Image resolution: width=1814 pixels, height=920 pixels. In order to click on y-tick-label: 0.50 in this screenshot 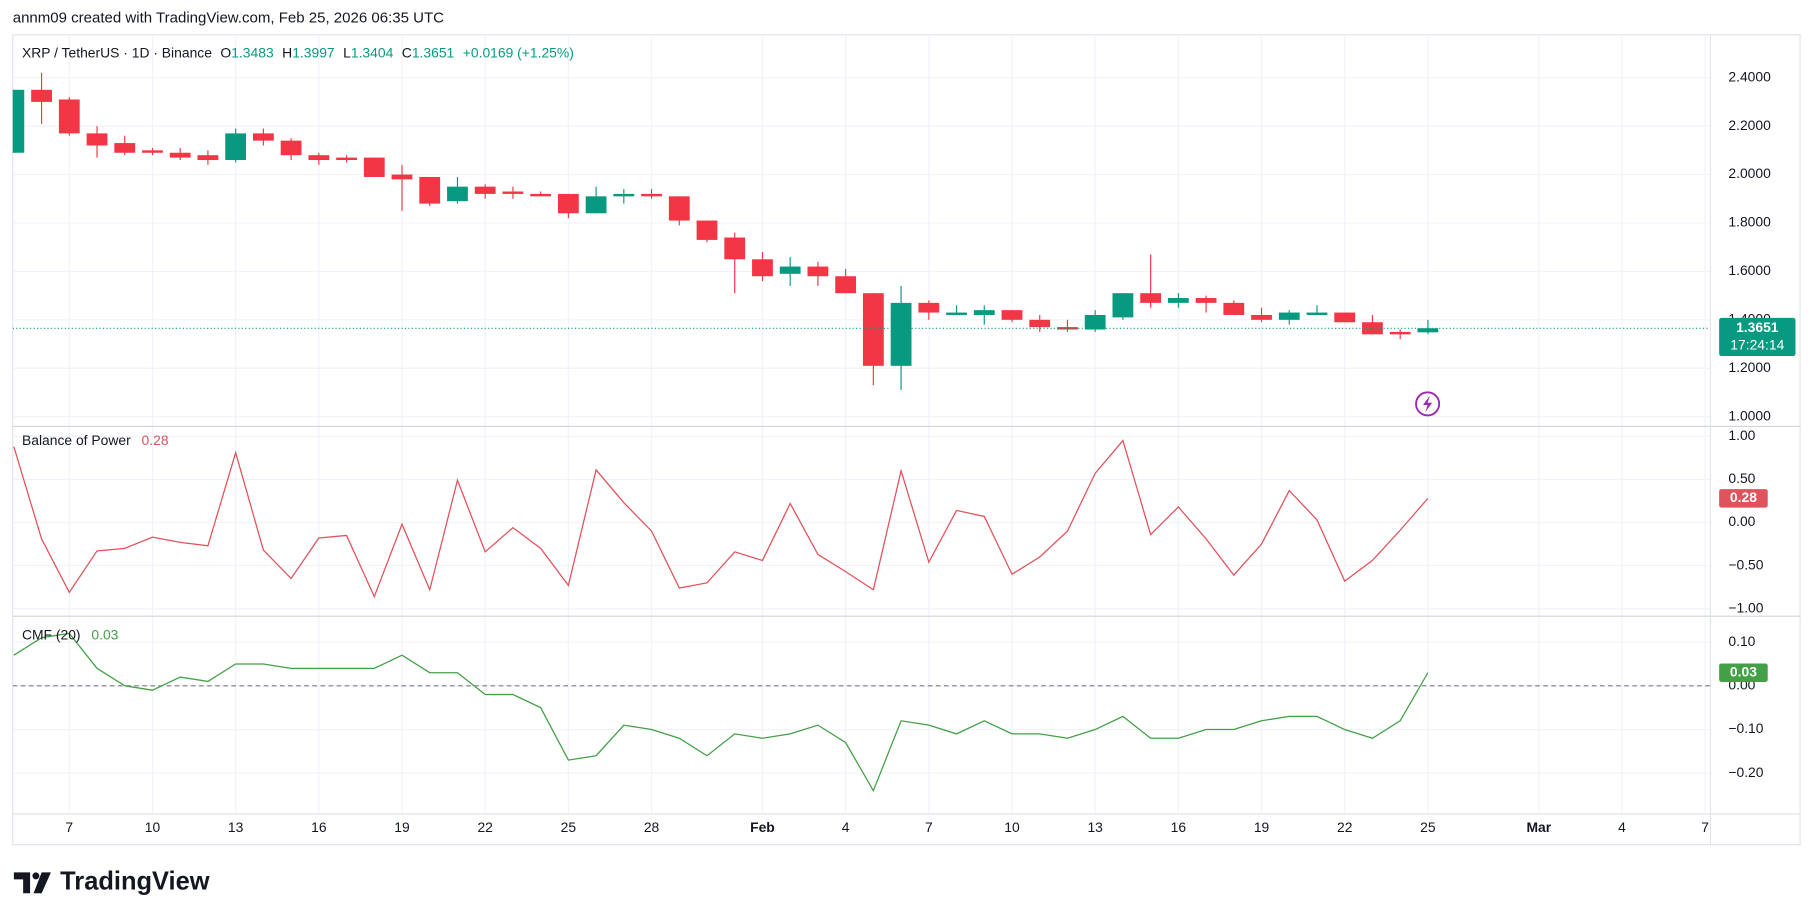, I will do `click(1741, 478)`.